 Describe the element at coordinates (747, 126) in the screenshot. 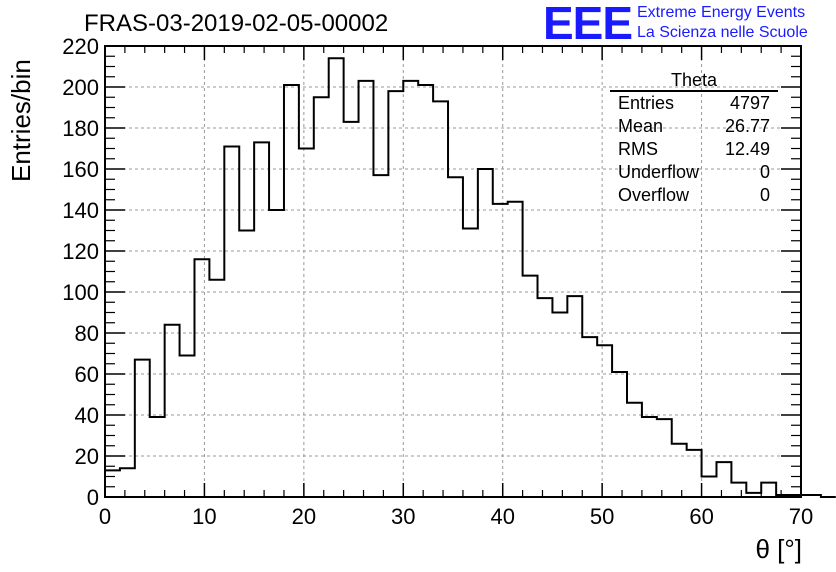

I see `stats-value: 26.77` at that location.